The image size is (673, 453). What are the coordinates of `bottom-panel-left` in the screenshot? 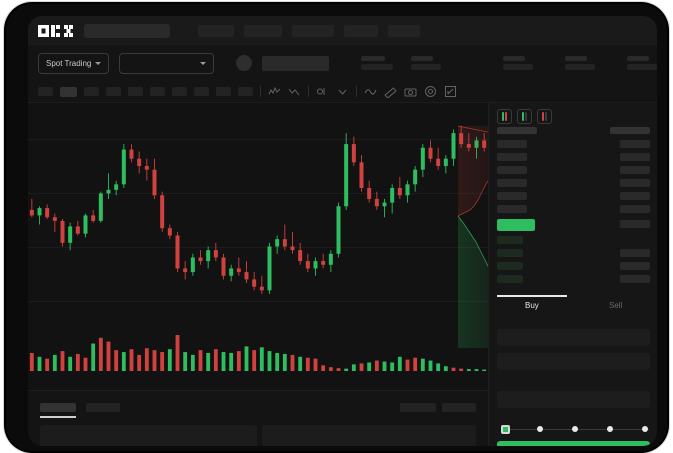 It's located at (148, 435).